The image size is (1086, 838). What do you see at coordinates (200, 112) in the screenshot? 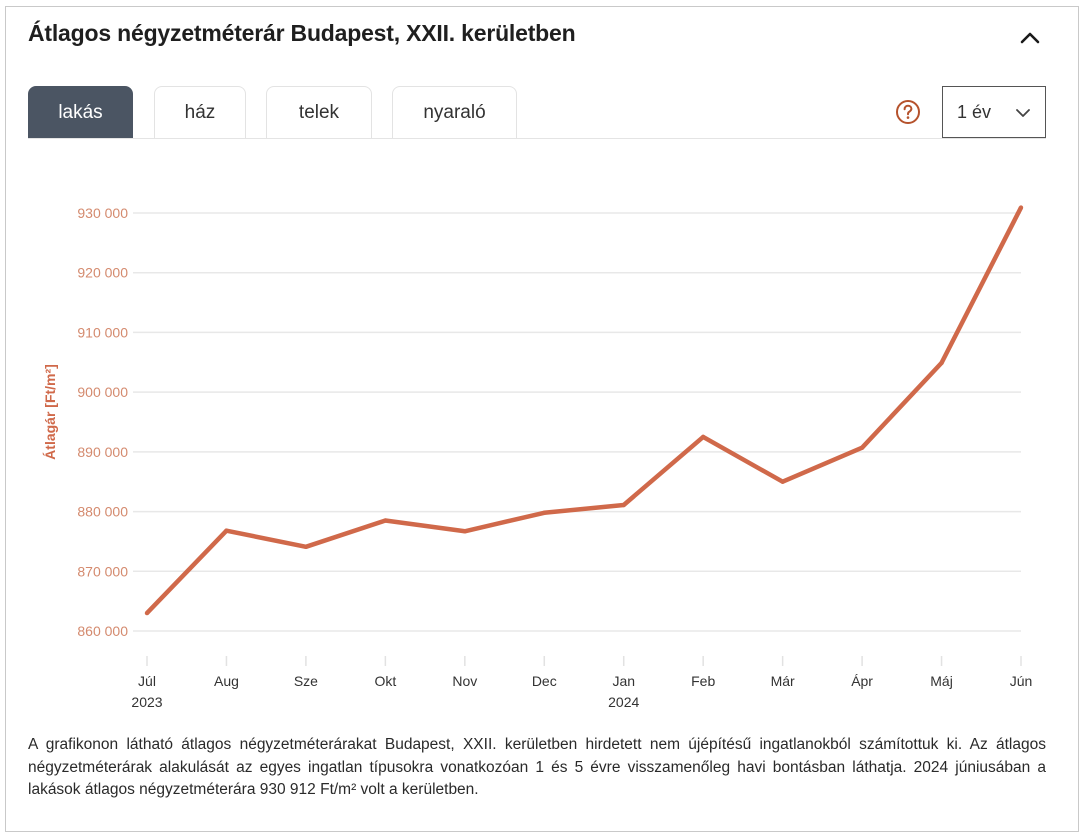
I see `tab-haz: ház` at bounding box center [200, 112].